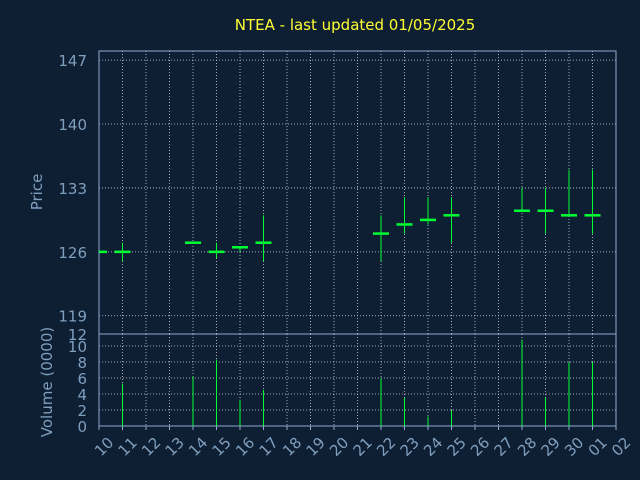 This screenshot has height=480, width=640. I want to click on price-tick-label: 119, so click(72, 317).